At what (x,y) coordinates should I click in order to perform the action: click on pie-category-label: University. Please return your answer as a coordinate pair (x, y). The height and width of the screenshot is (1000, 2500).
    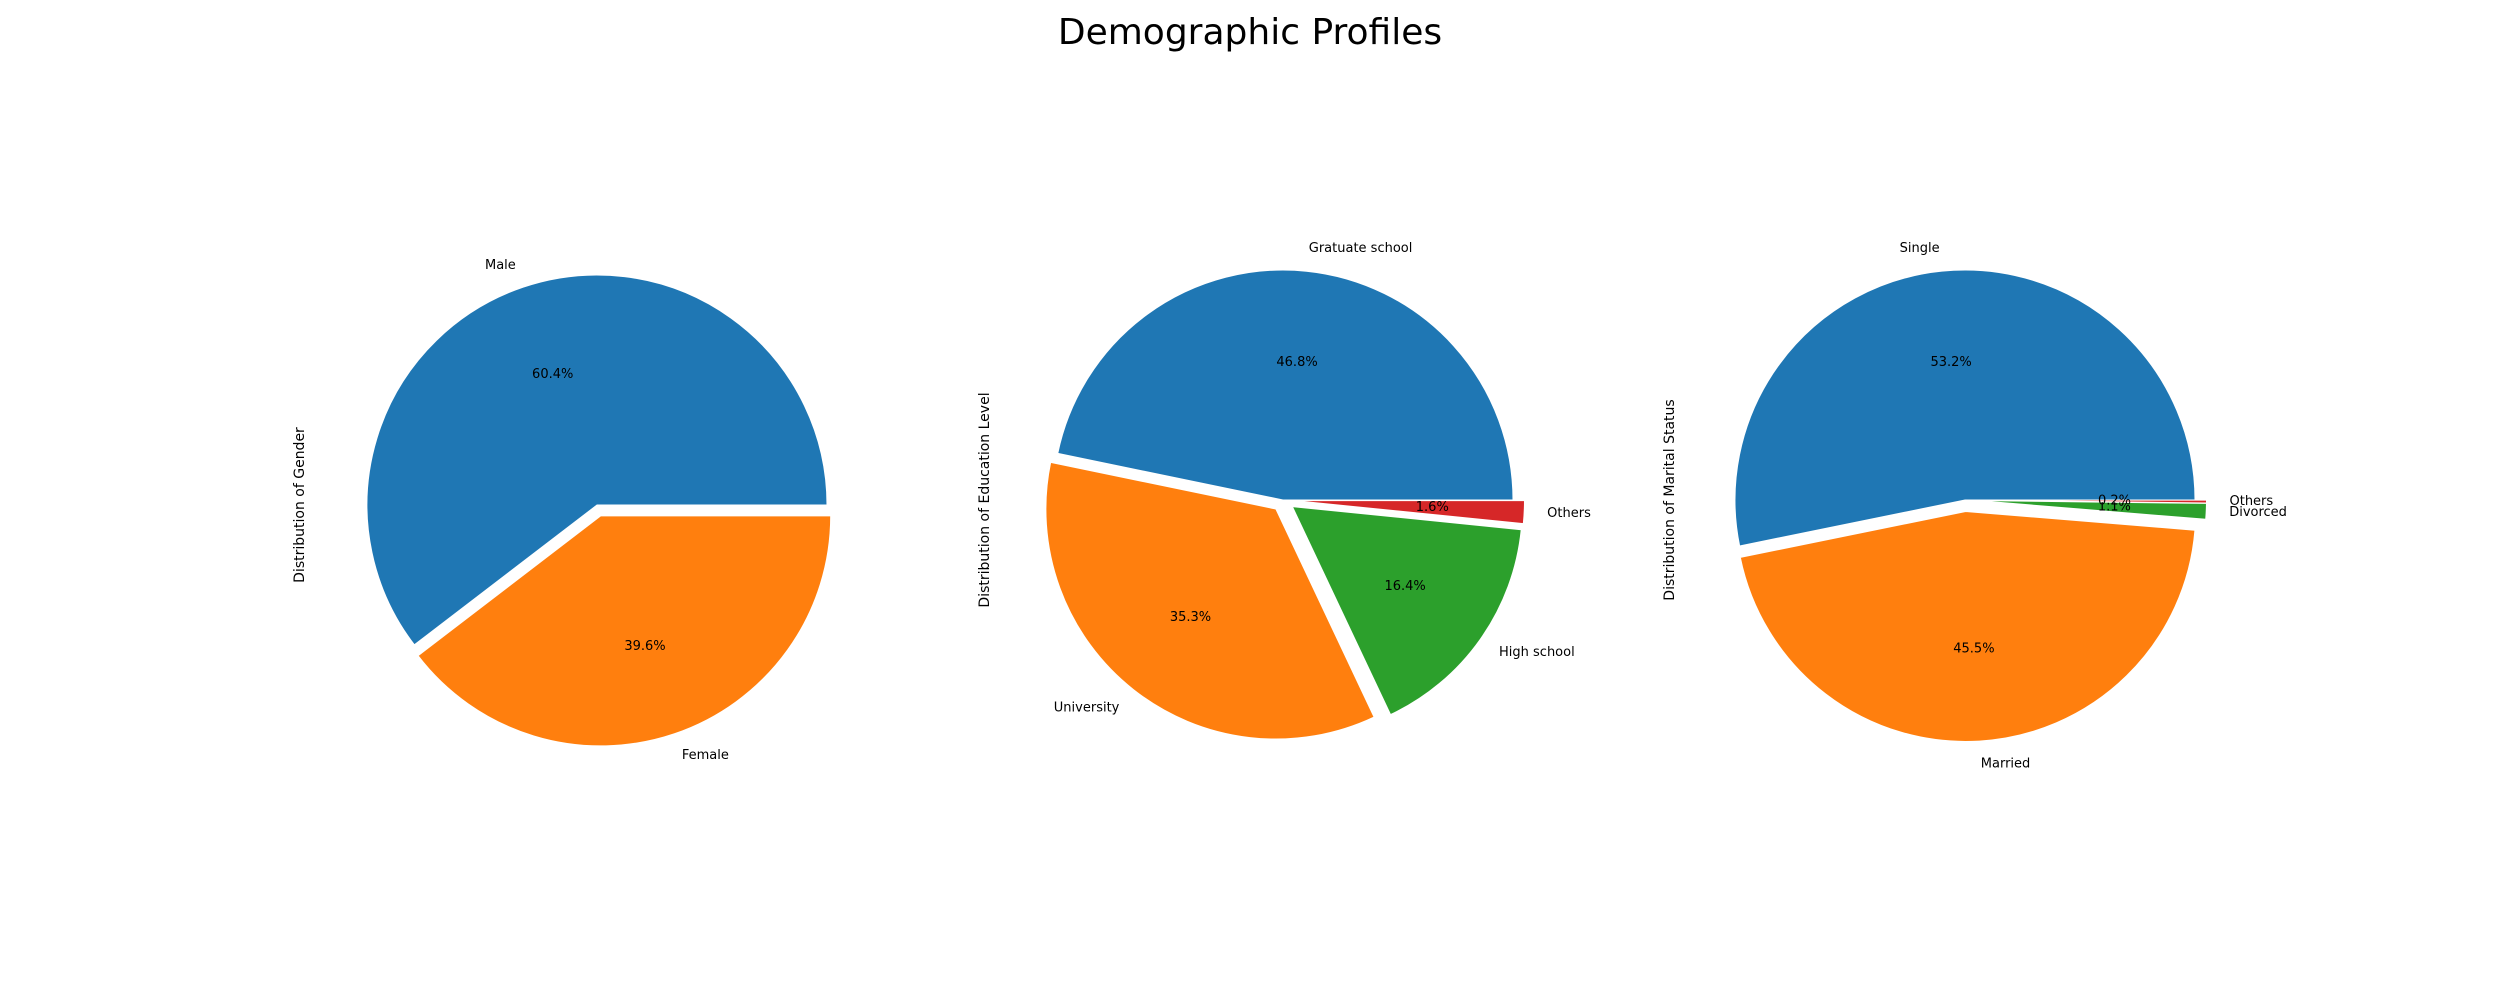
    Looking at the image, I should click on (1087, 707).